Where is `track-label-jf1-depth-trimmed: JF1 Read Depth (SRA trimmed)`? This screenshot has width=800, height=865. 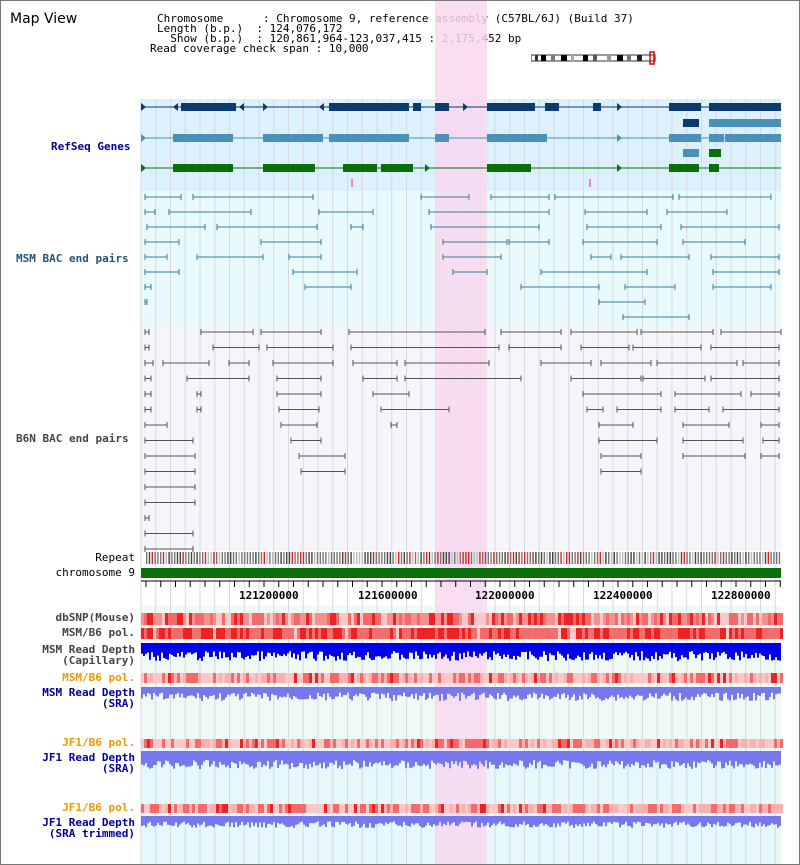 track-label-jf1-depth-trimmed: JF1 Read Depth (SRA trimmed) is located at coordinates (88, 828).